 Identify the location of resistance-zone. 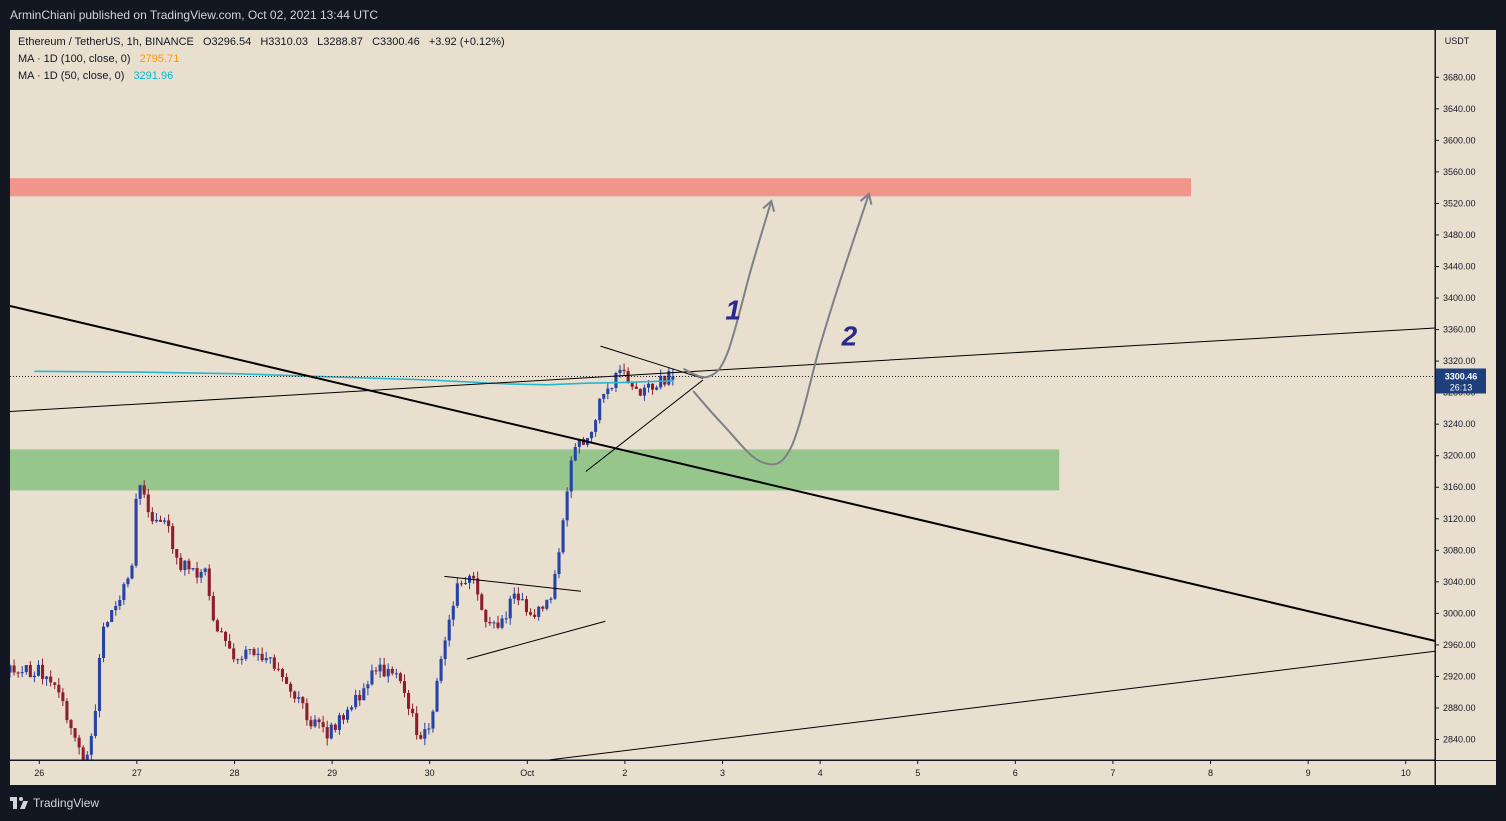
(600, 187).